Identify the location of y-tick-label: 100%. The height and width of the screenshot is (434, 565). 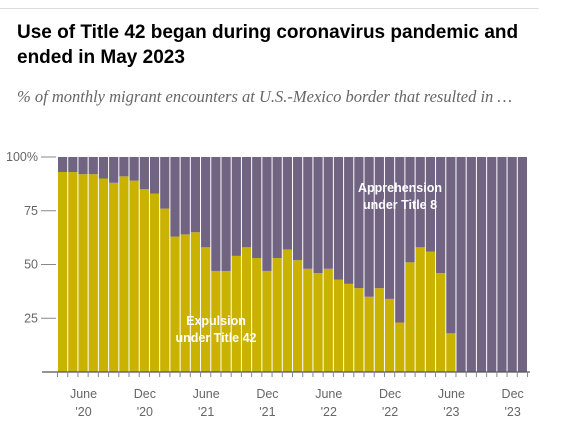
(22, 157).